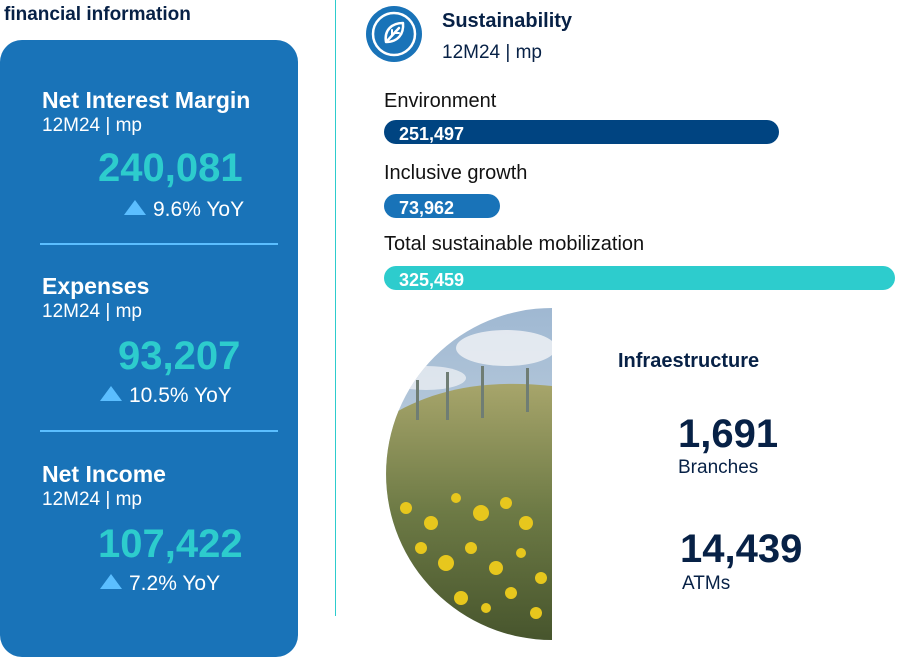  I want to click on metric-change: 9.6% YoY, so click(184, 210).